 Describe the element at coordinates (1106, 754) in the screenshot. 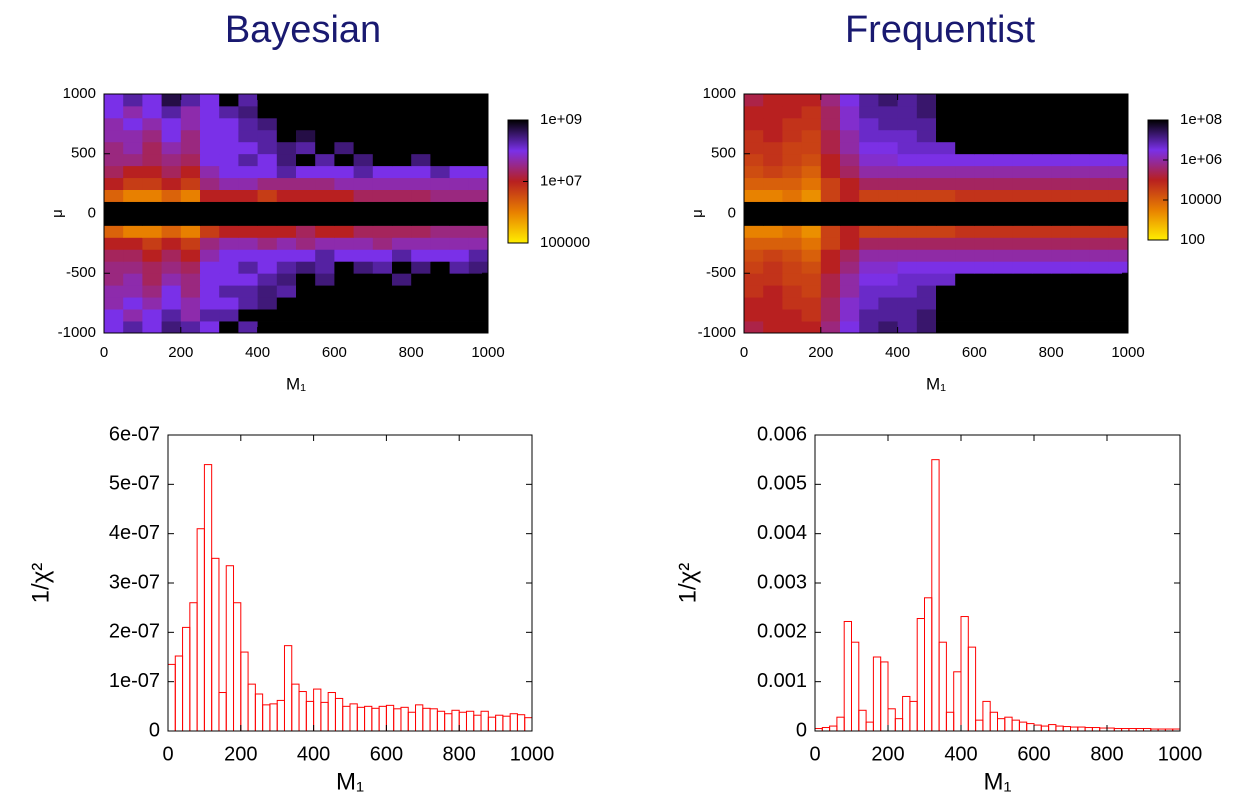

I see `x-tick-label: 800` at that location.